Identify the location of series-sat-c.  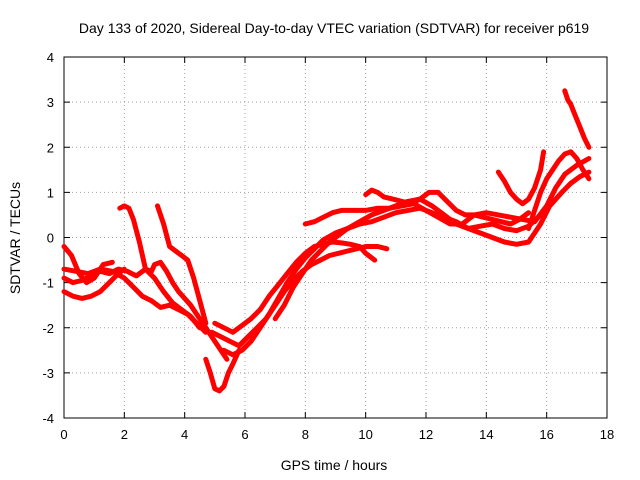
(88, 265).